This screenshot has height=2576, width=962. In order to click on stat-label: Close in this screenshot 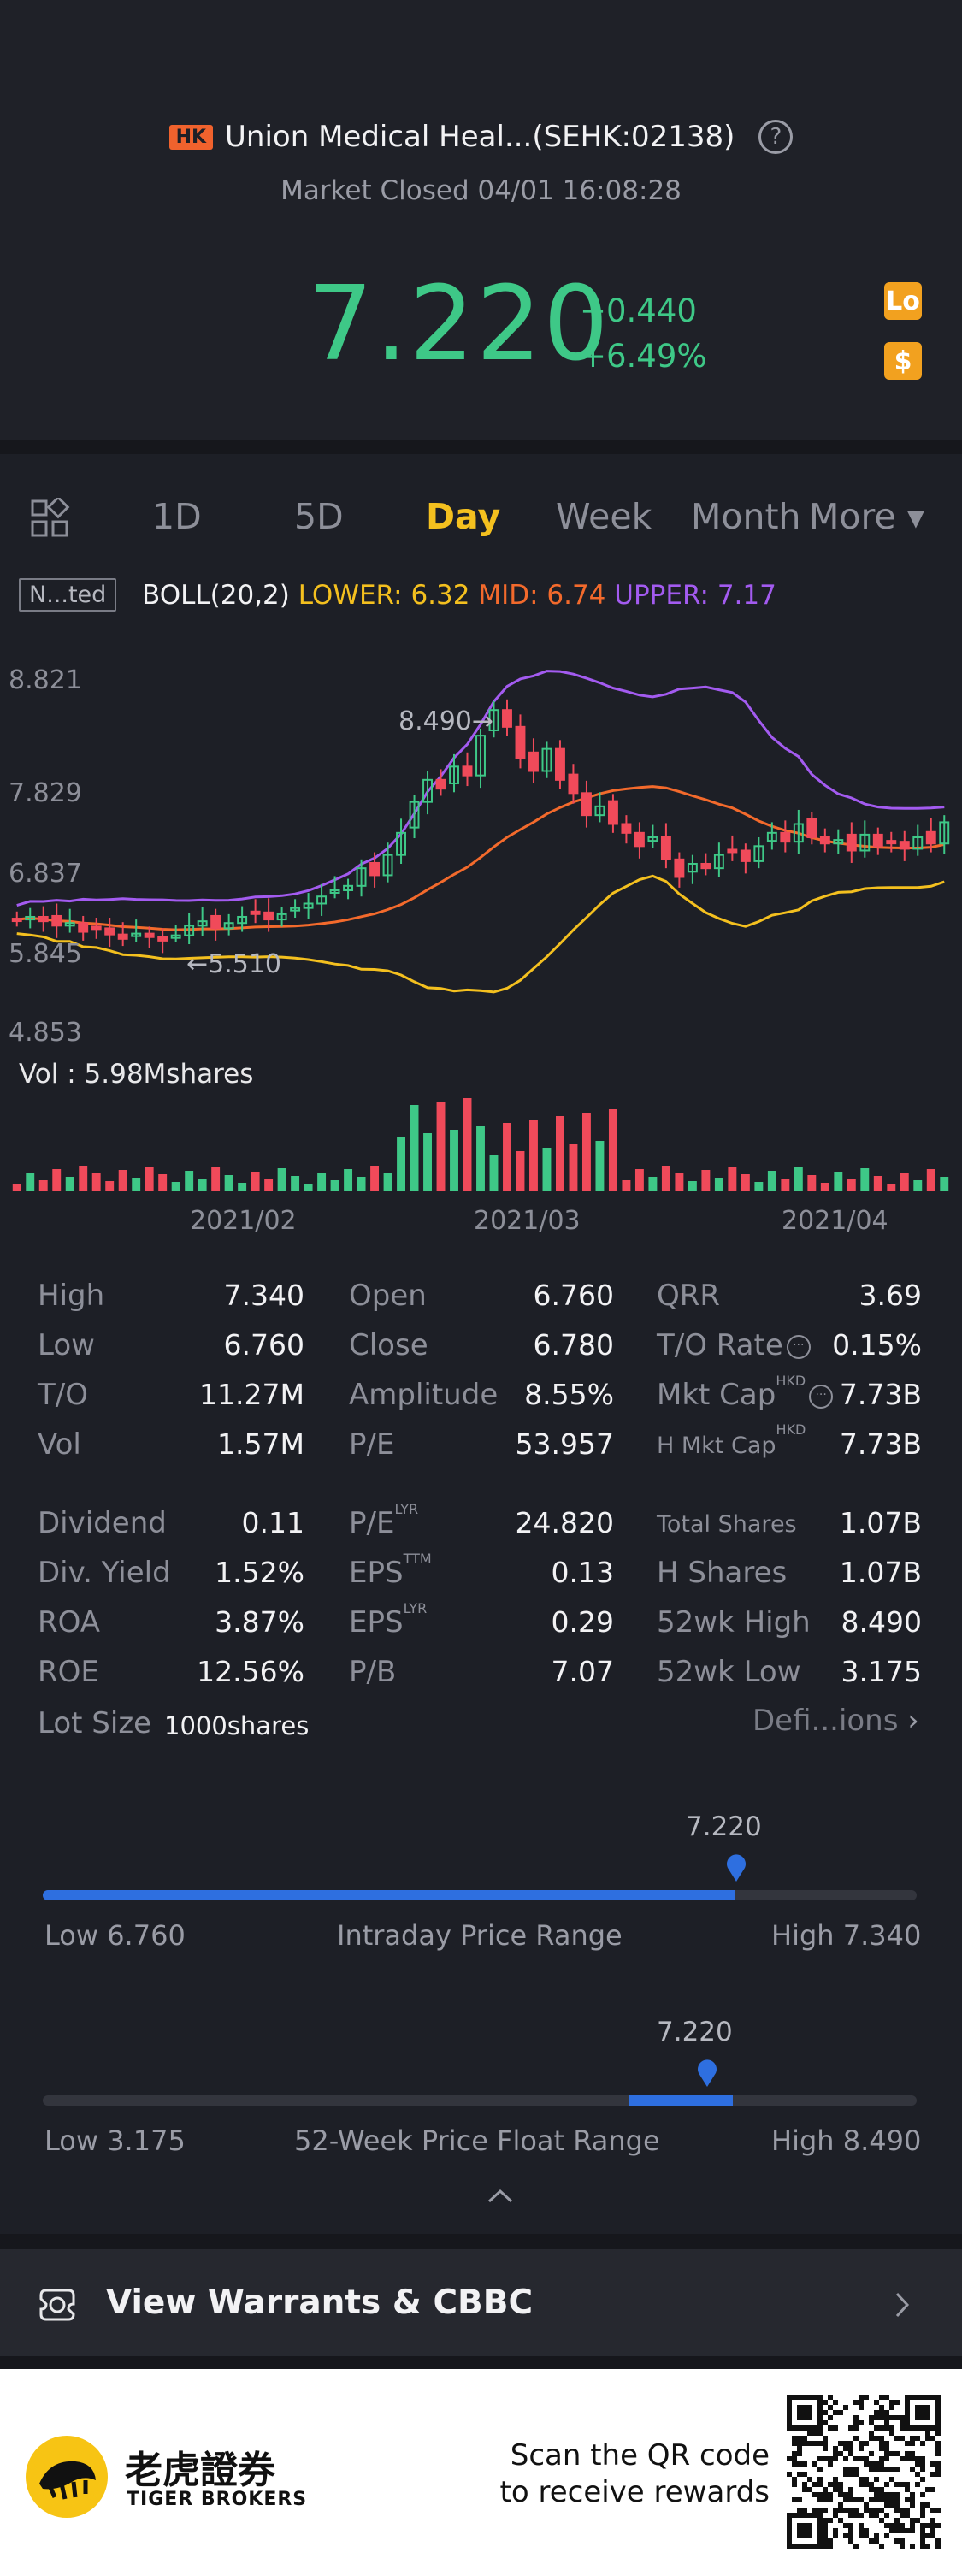, I will do `click(388, 1345)`.